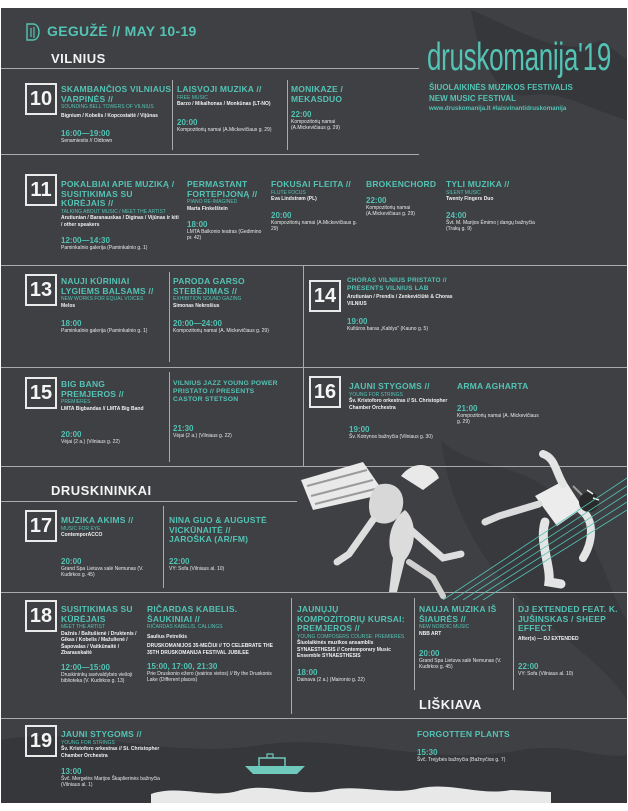  Describe the element at coordinates (212, 202) in the screenshot. I see `event-subtitle: PIANO RE-IMAGINED` at that location.